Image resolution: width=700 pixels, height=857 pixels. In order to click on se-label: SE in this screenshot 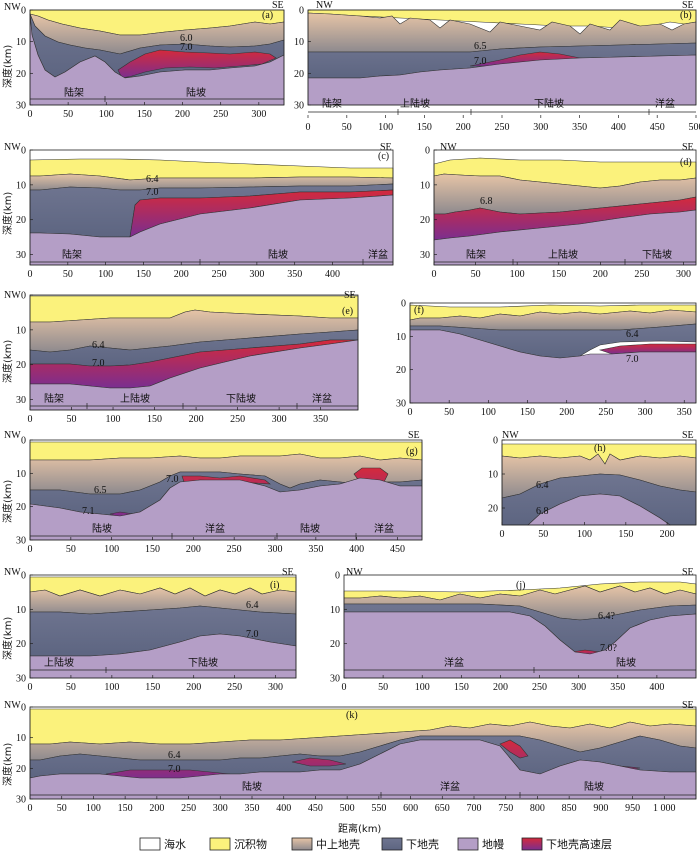, I will do `click(386, 147)`.